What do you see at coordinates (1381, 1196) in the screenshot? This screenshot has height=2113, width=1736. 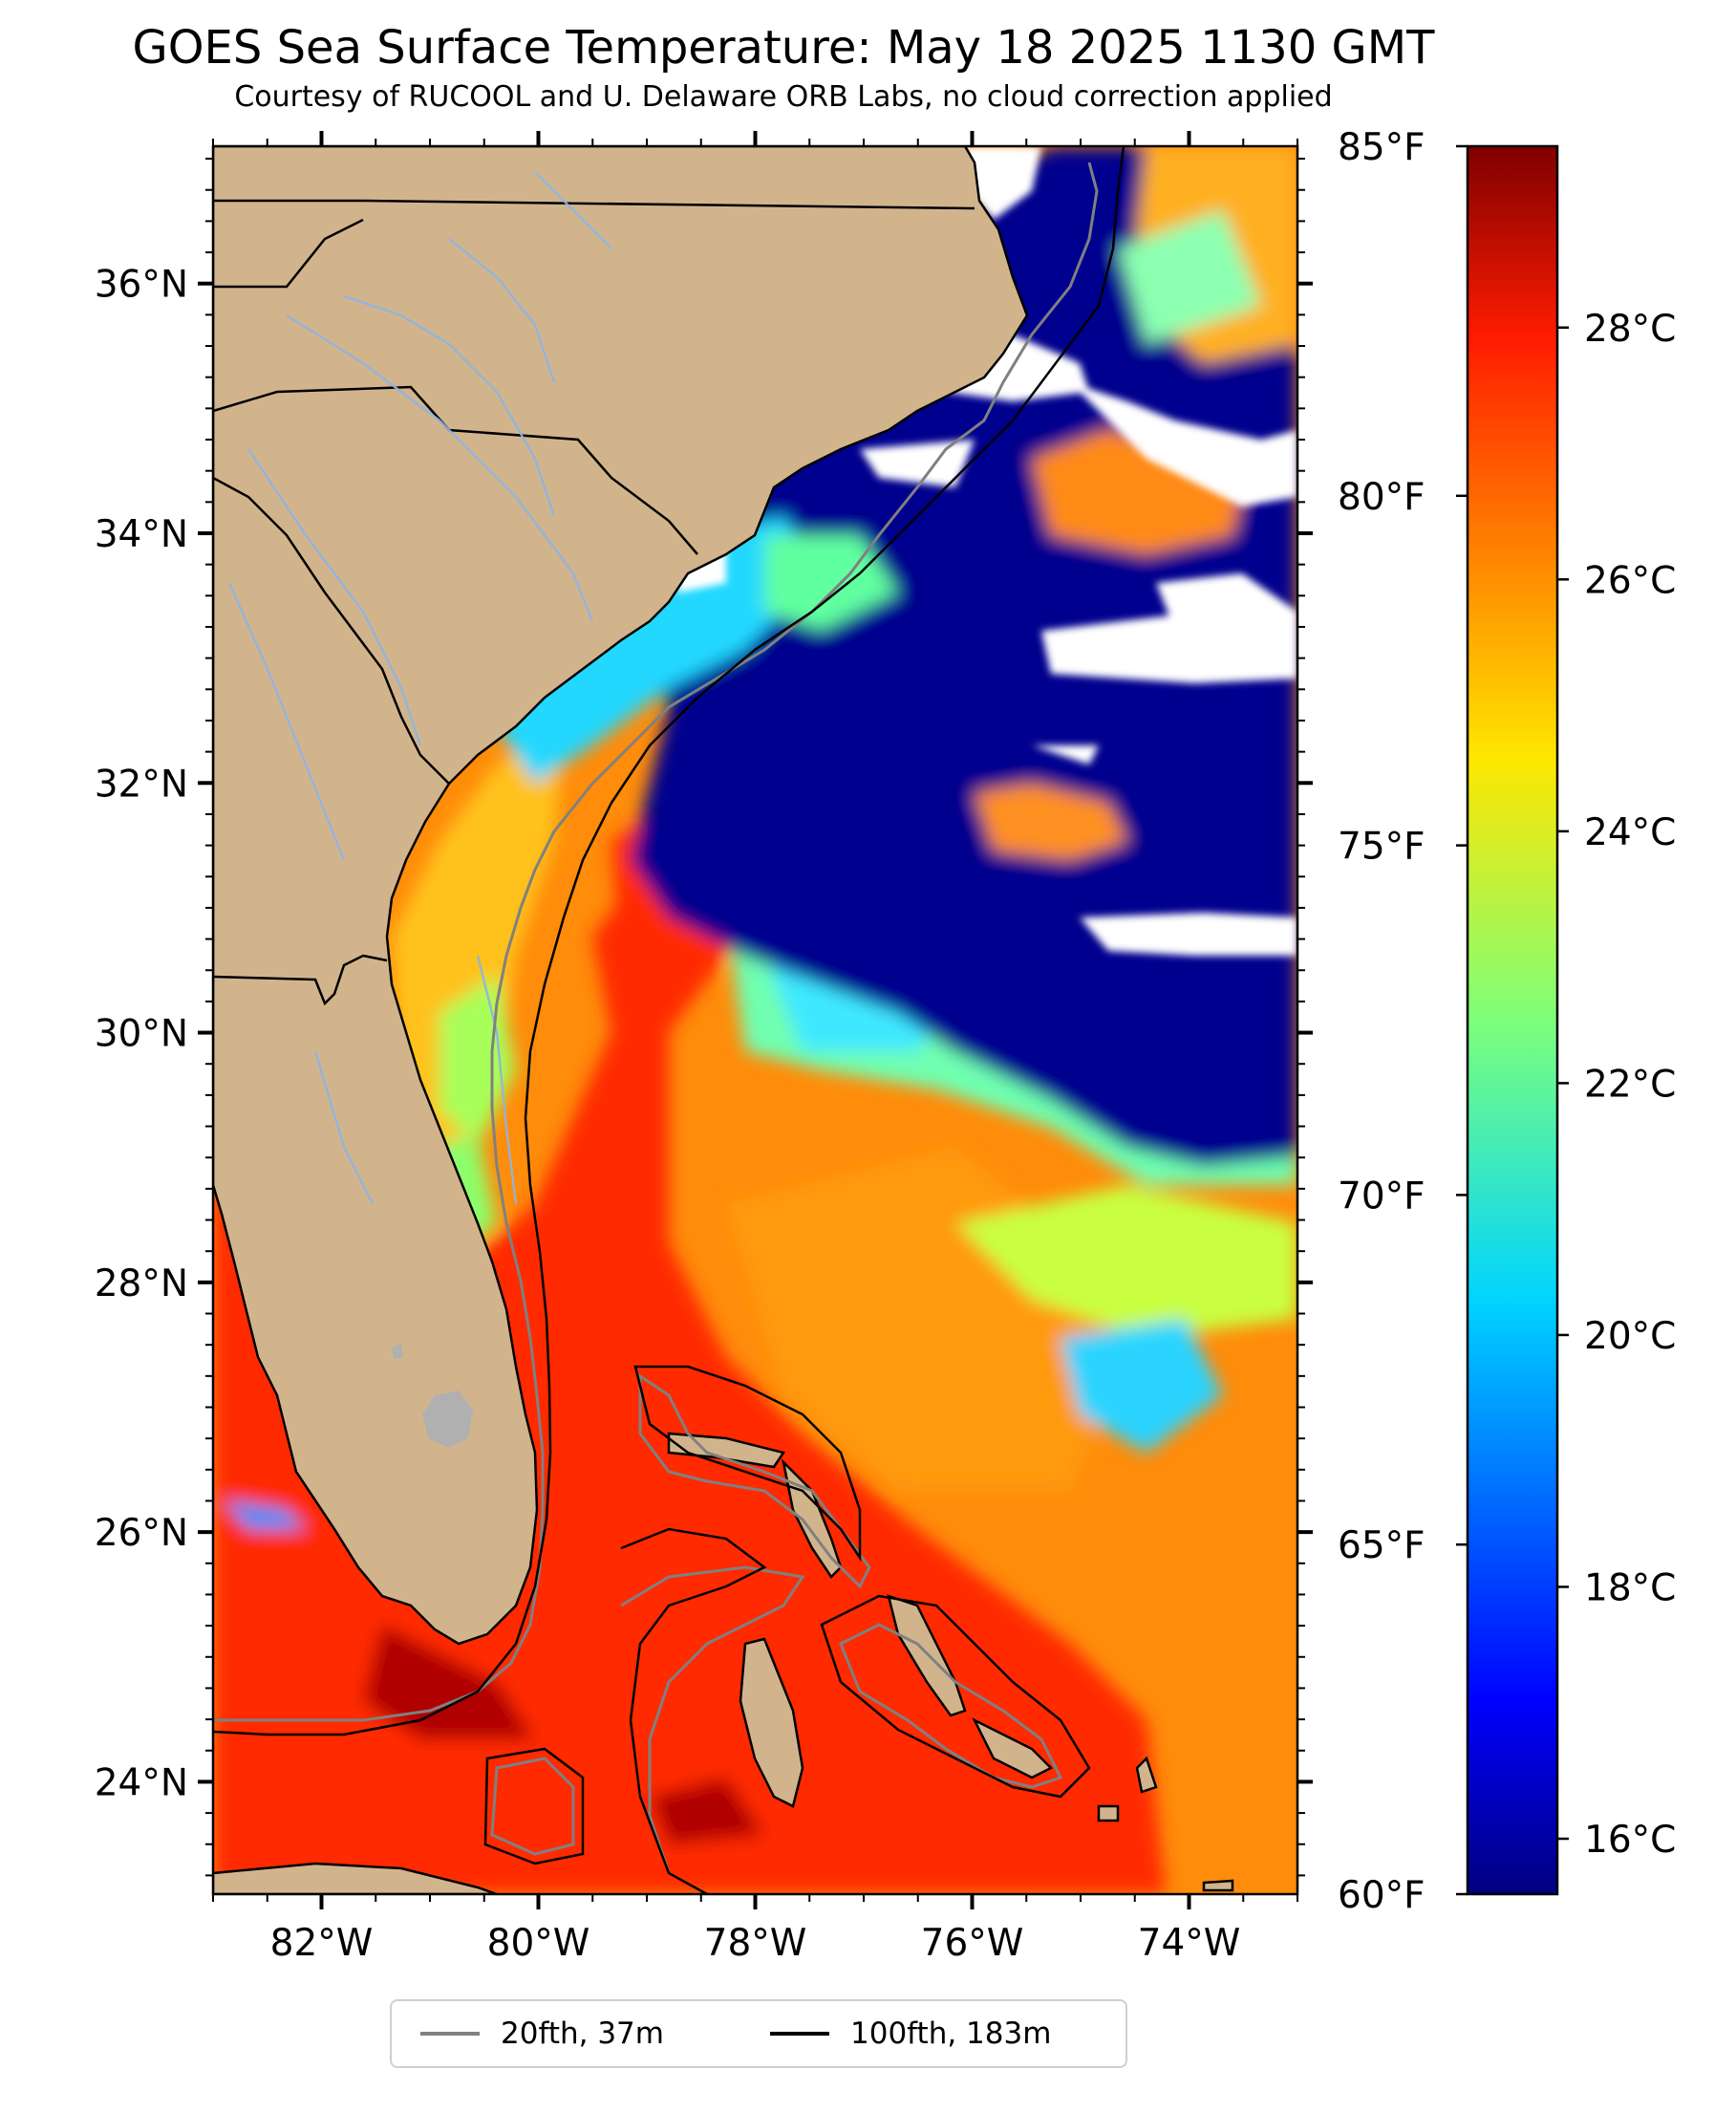 I see `fahrenheit-tick-label: 70°F` at bounding box center [1381, 1196].